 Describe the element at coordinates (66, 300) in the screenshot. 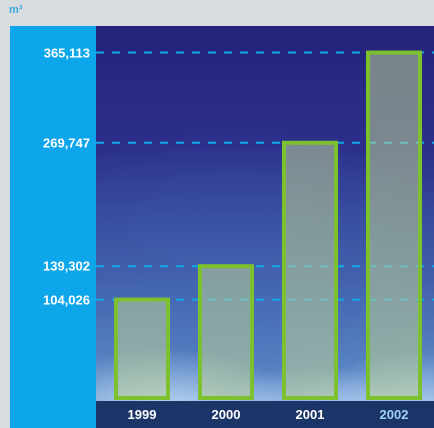

I see `y-tick-label-1999: 104,026` at that location.